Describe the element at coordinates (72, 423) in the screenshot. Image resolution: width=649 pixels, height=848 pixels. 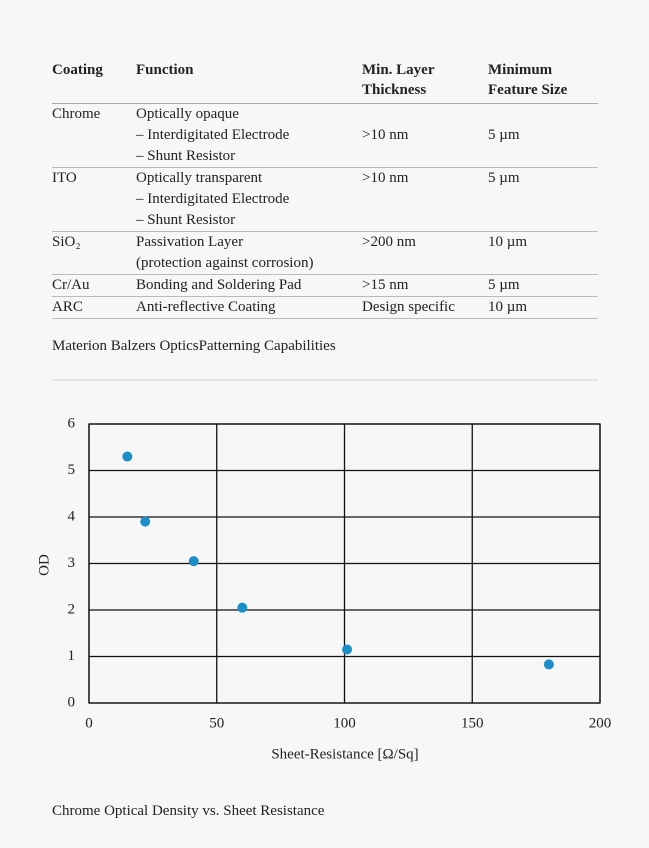
I see `y-tick-label: 6` at that location.